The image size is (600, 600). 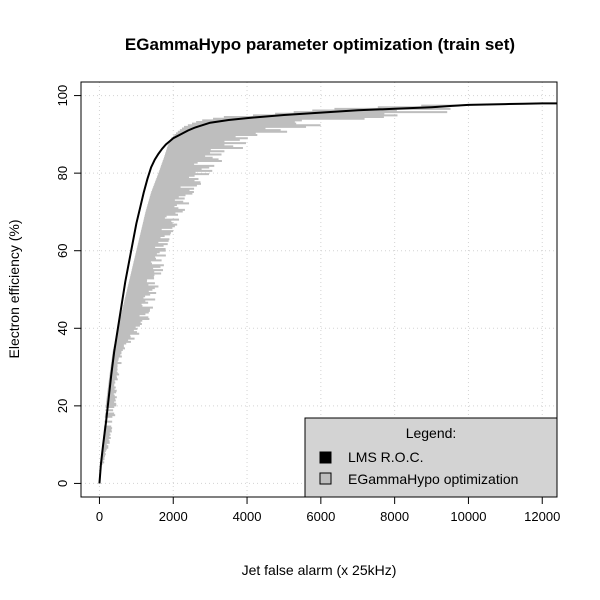 I want to click on legend-box, so click(x=431, y=457).